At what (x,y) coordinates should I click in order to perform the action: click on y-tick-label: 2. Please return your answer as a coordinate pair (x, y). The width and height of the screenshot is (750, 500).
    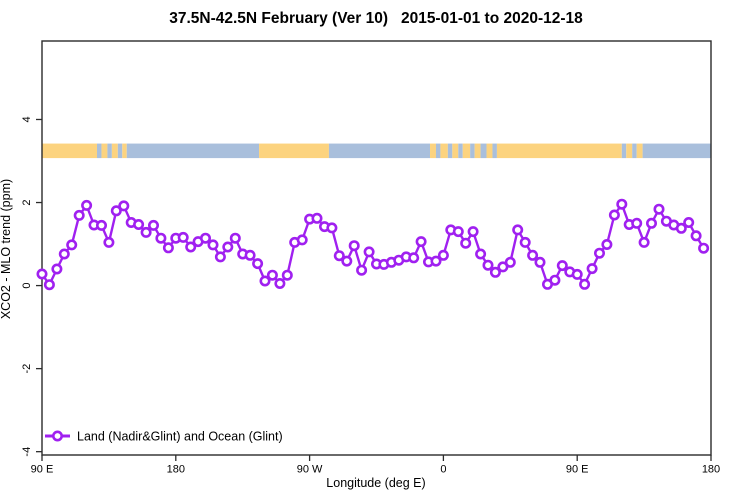
    Looking at the image, I should click on (27, 202).